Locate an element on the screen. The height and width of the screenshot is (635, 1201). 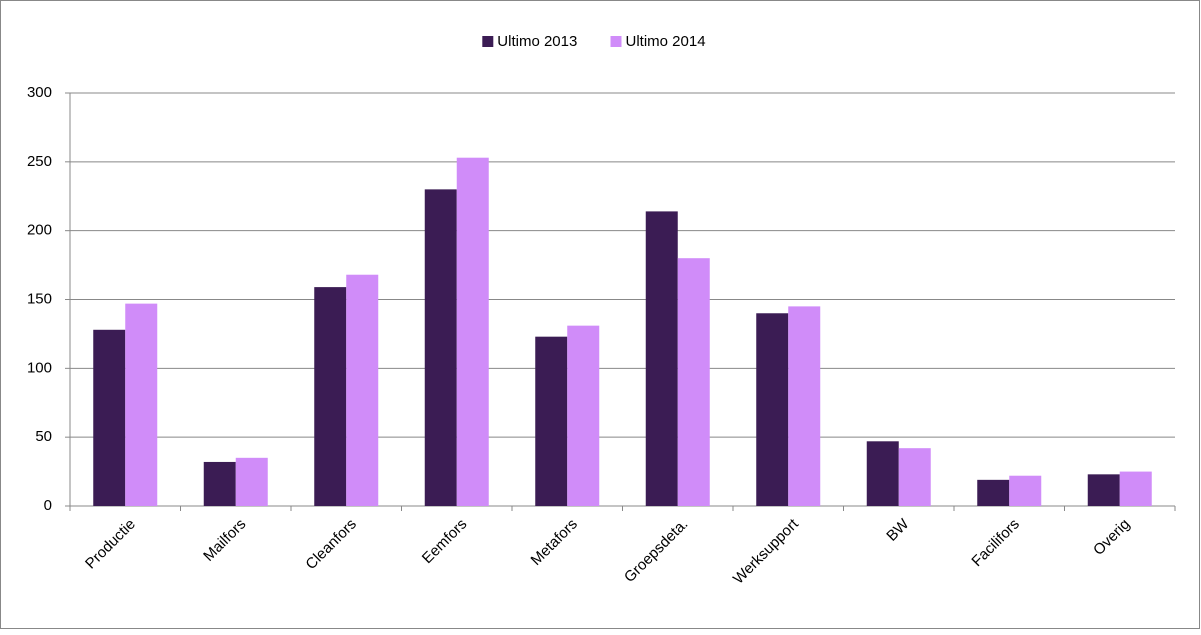
y-tick-label: 50 is located at coordinates (43, 436).